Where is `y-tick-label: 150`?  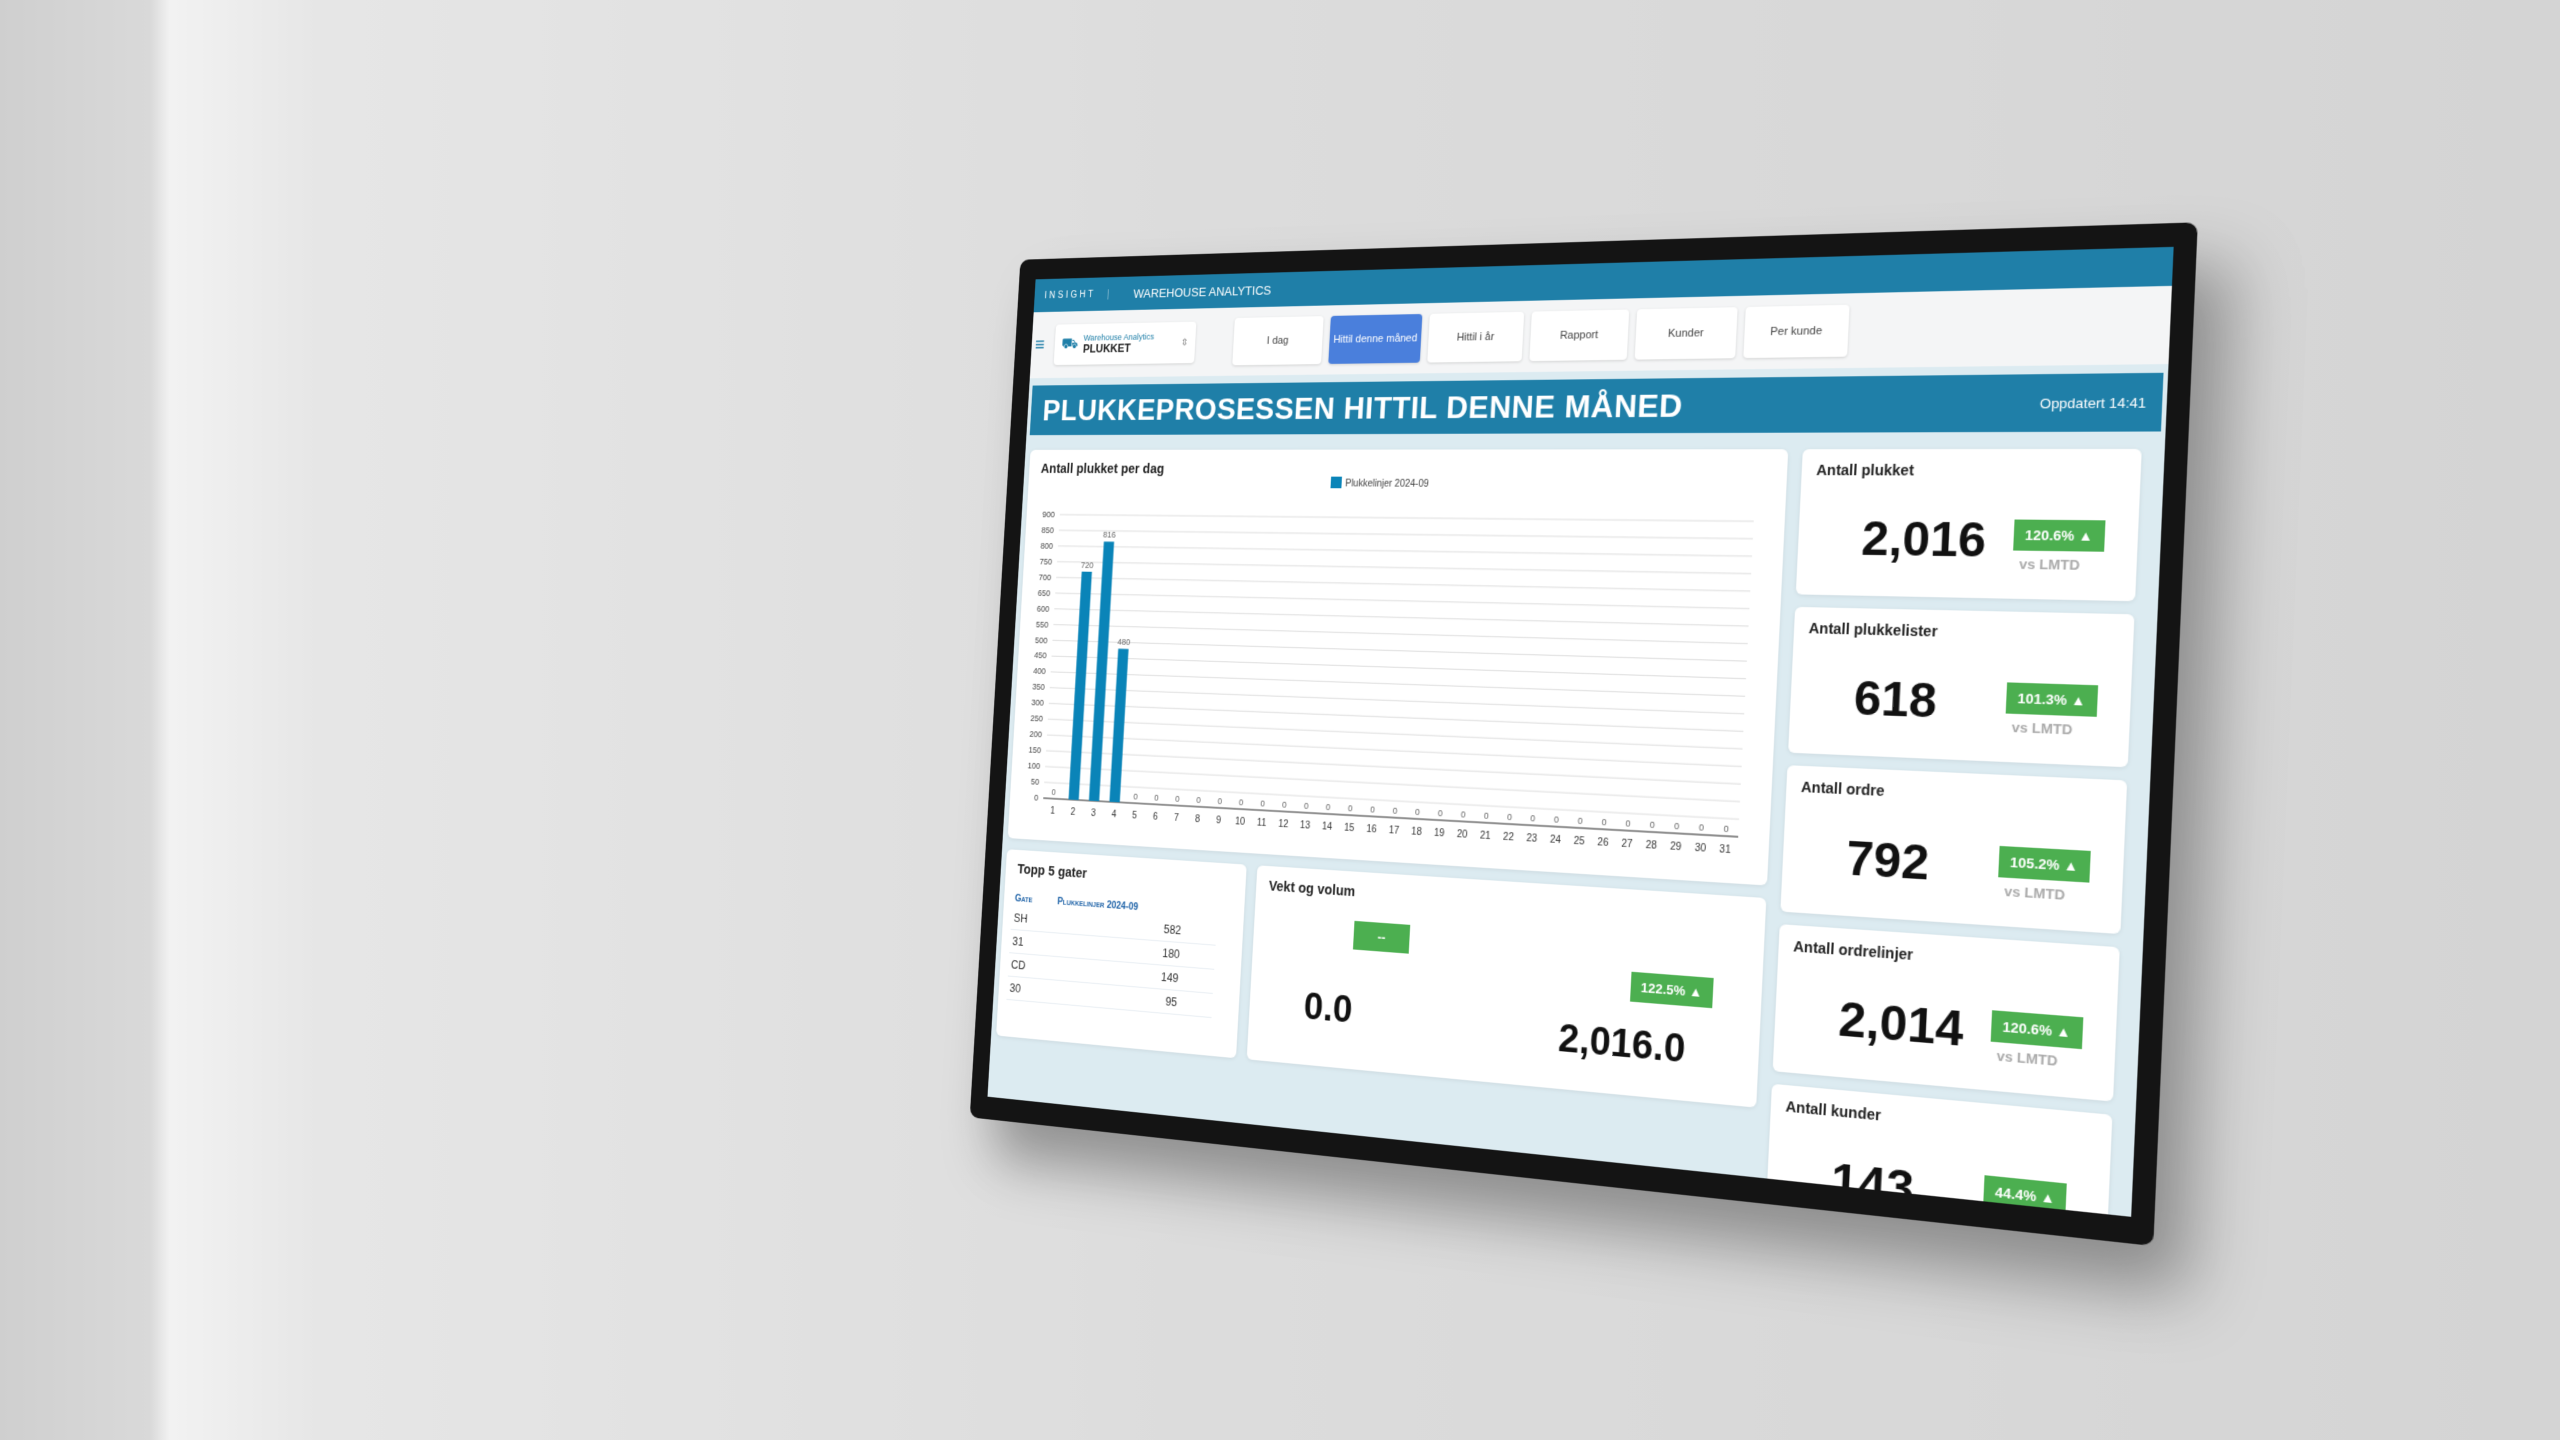 y-tick-label: 150 is located at coordinates (1034, 750).